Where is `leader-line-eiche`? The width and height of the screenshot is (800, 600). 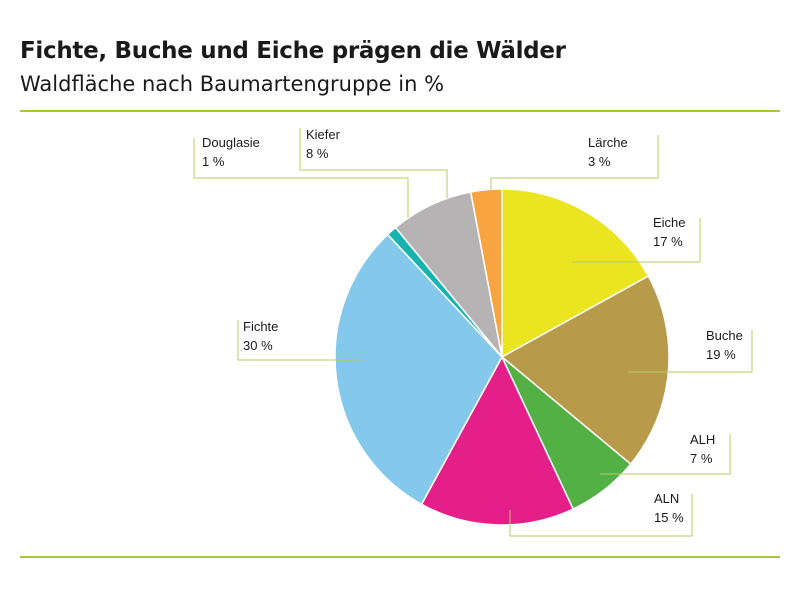 leader-line-eiche is located at coordinates (636, 240).